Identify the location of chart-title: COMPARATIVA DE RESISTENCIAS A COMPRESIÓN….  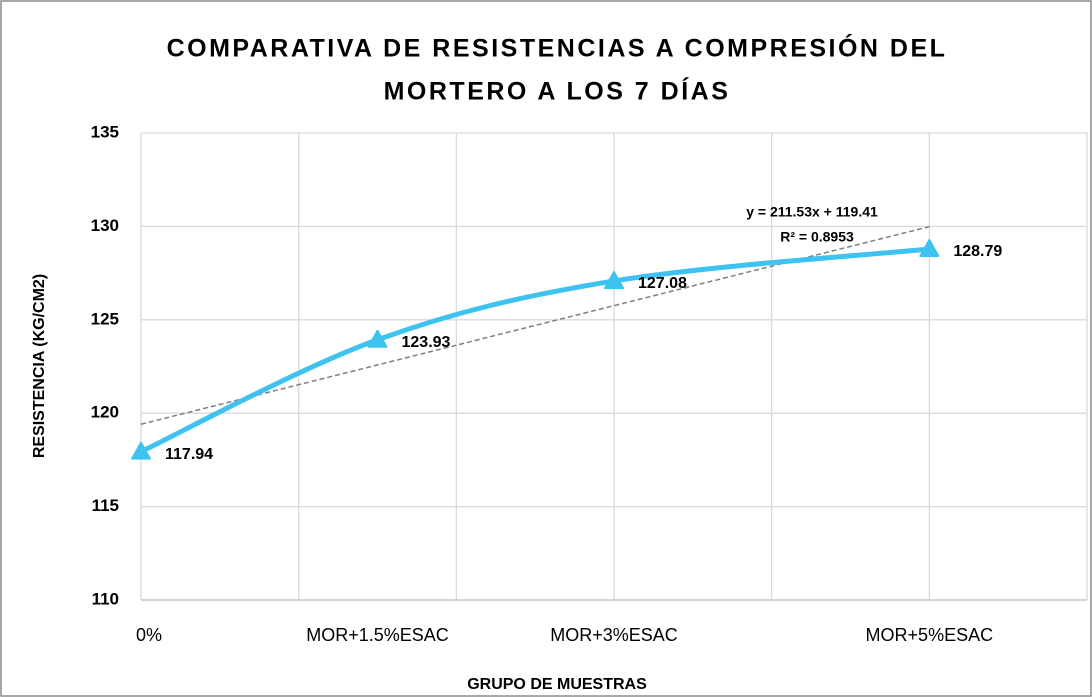
(557, 48).